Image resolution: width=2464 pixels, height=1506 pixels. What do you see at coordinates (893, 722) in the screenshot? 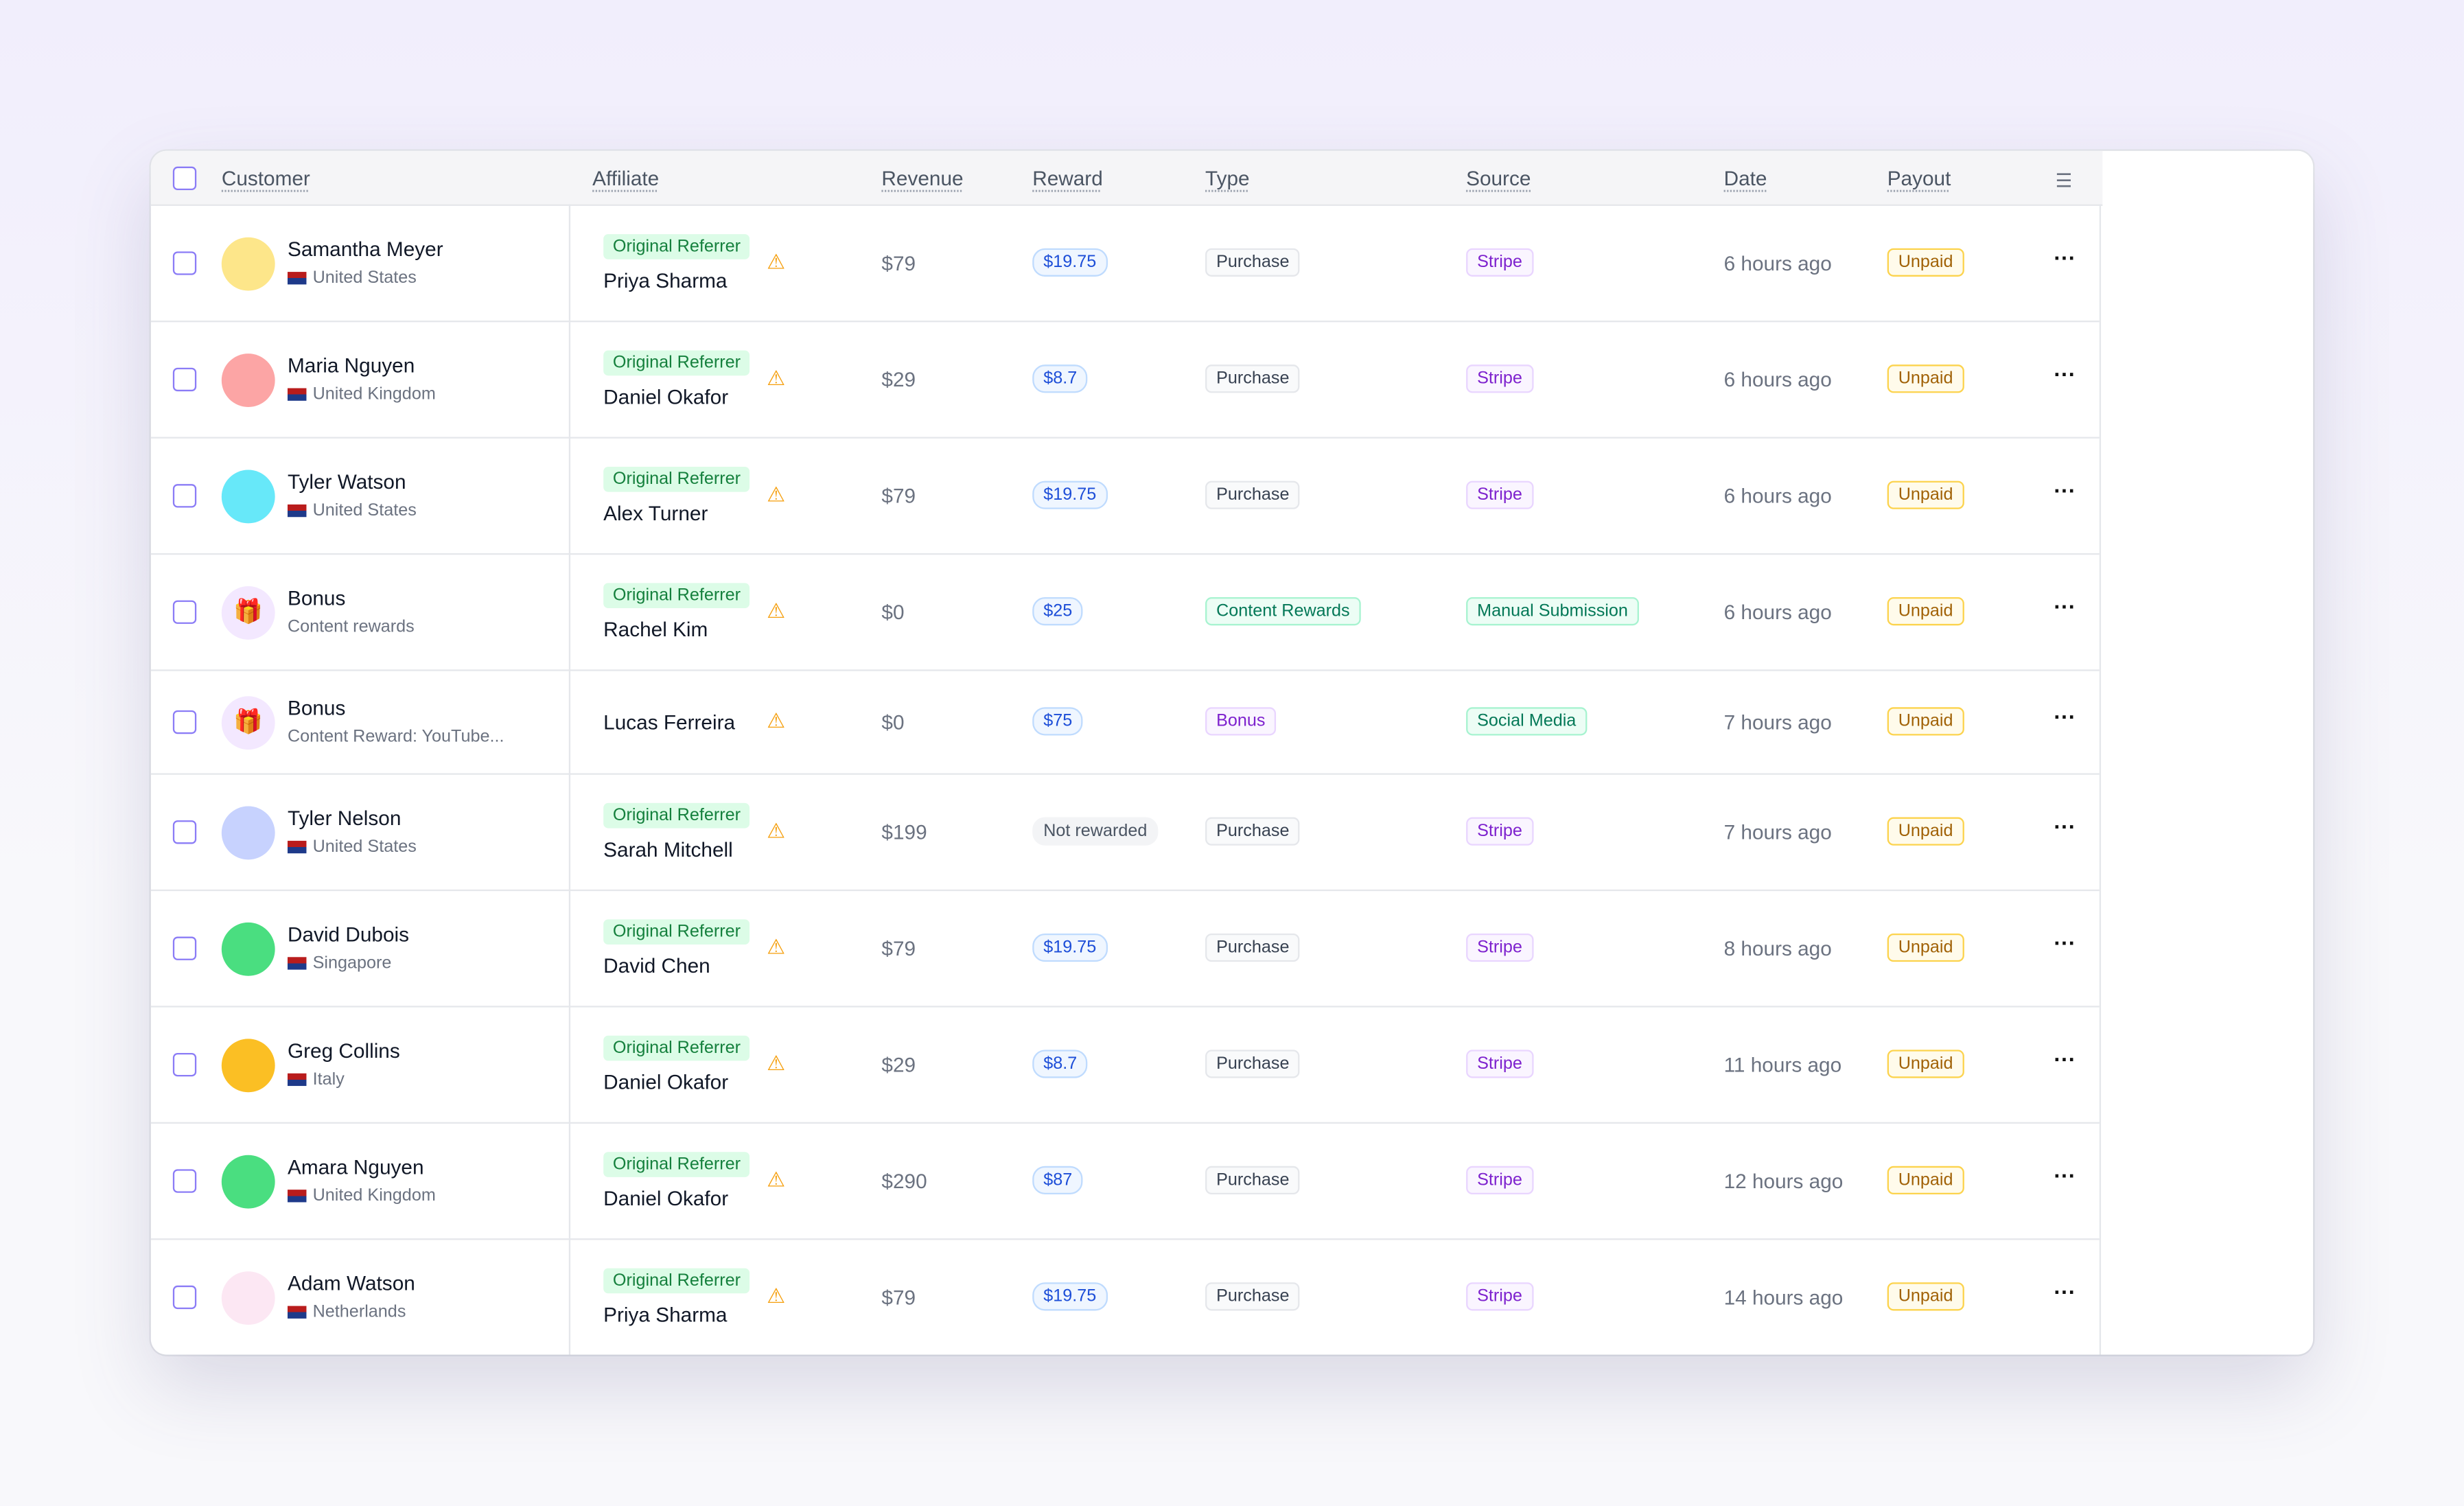
I see `revenue: $0` at bounding box center [893, 722].